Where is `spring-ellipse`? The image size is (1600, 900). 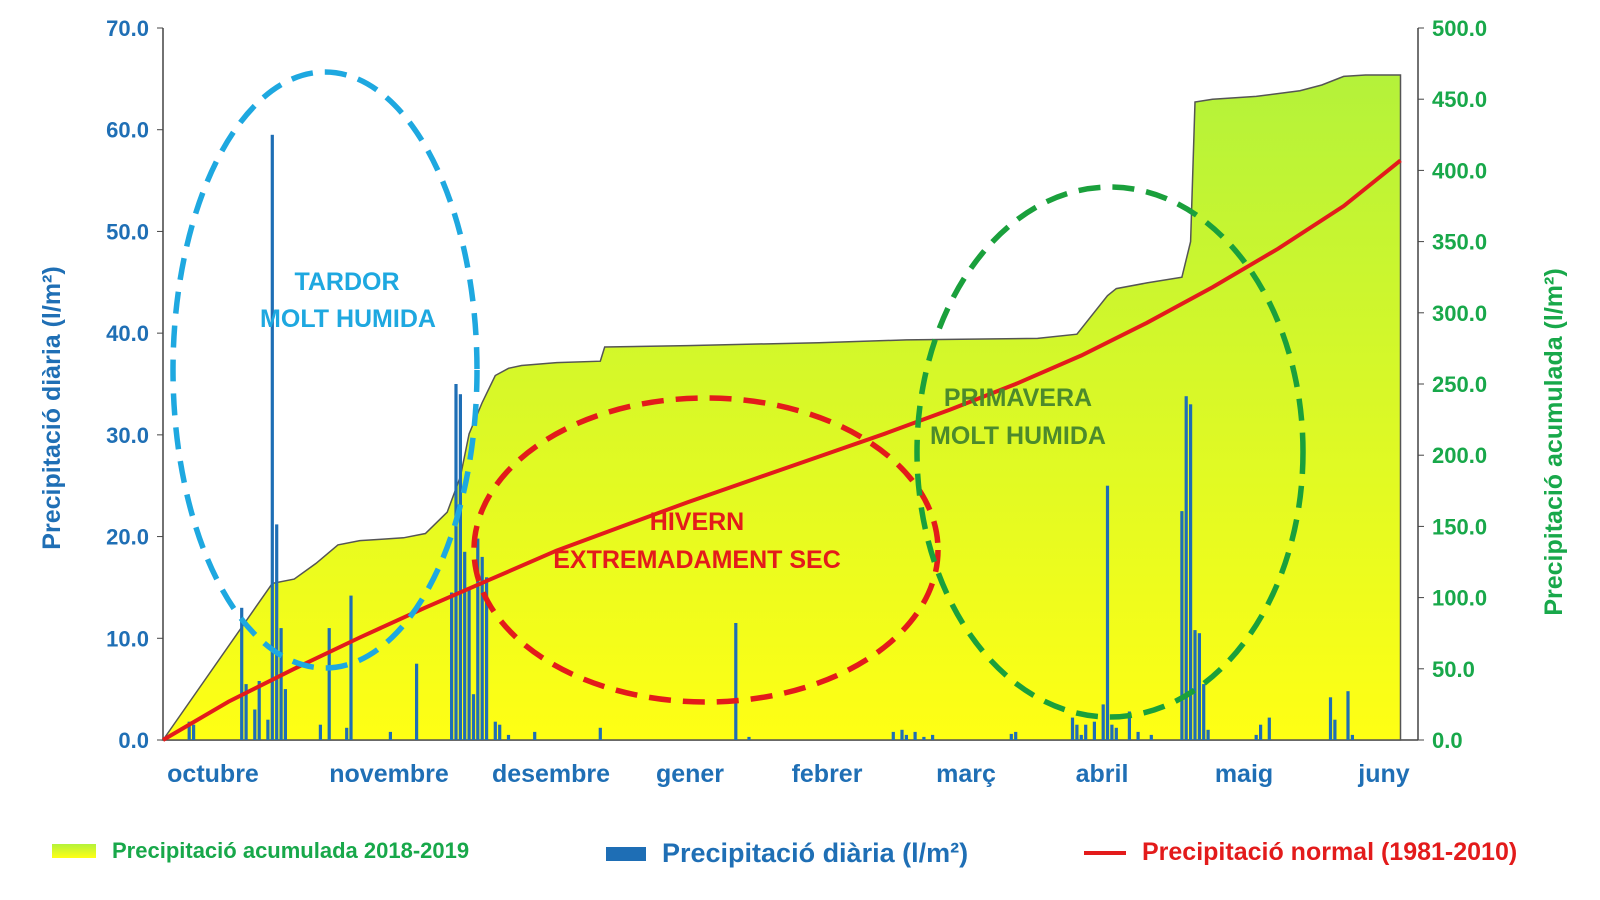
spring-ellipse is located at coordinates (1110, 452).